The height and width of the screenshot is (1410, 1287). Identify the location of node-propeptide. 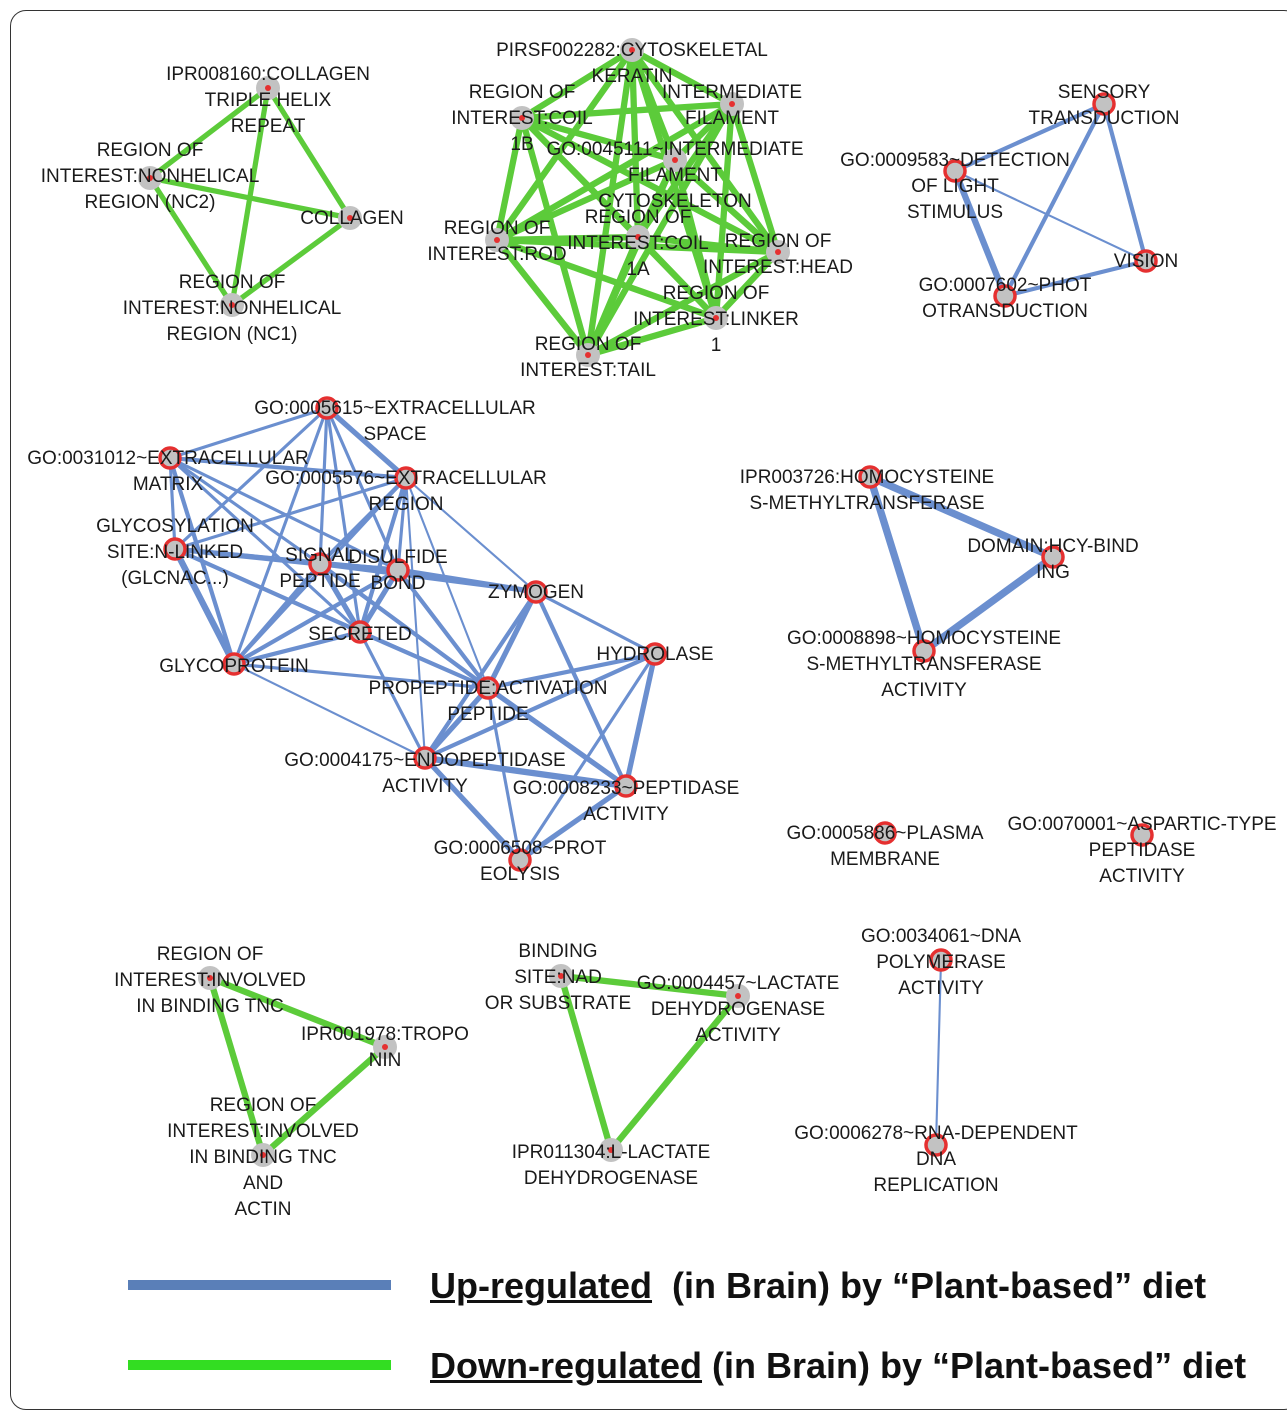
(488, 688).